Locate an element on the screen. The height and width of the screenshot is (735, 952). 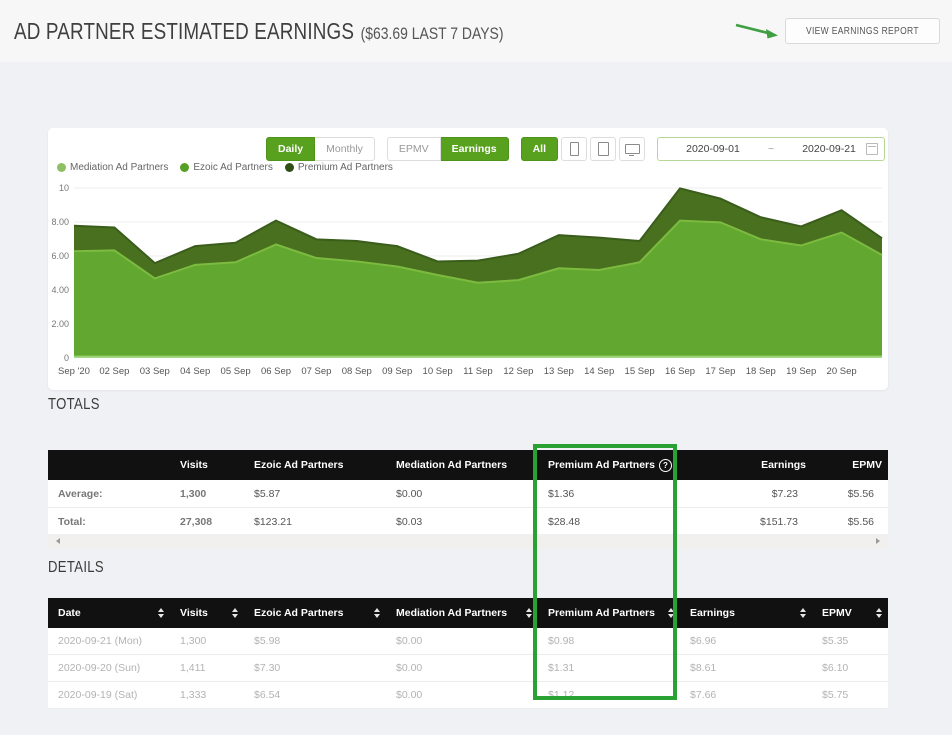
svg-text: 18 Sep is located at coordinates (761, 371).